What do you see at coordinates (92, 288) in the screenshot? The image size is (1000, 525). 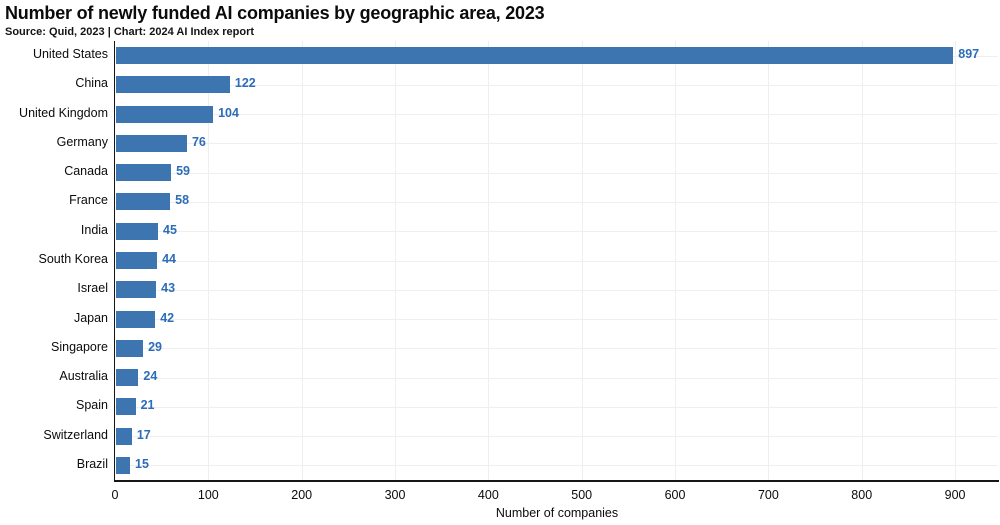 I see `category-label: Israel` at bounding box center [92, 288].